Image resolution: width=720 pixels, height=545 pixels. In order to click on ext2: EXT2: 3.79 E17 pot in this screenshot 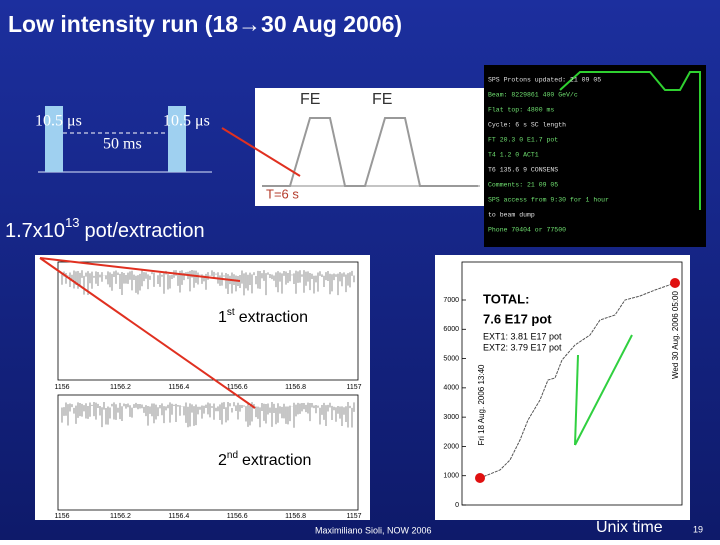, I will do `click(522, 347)`.